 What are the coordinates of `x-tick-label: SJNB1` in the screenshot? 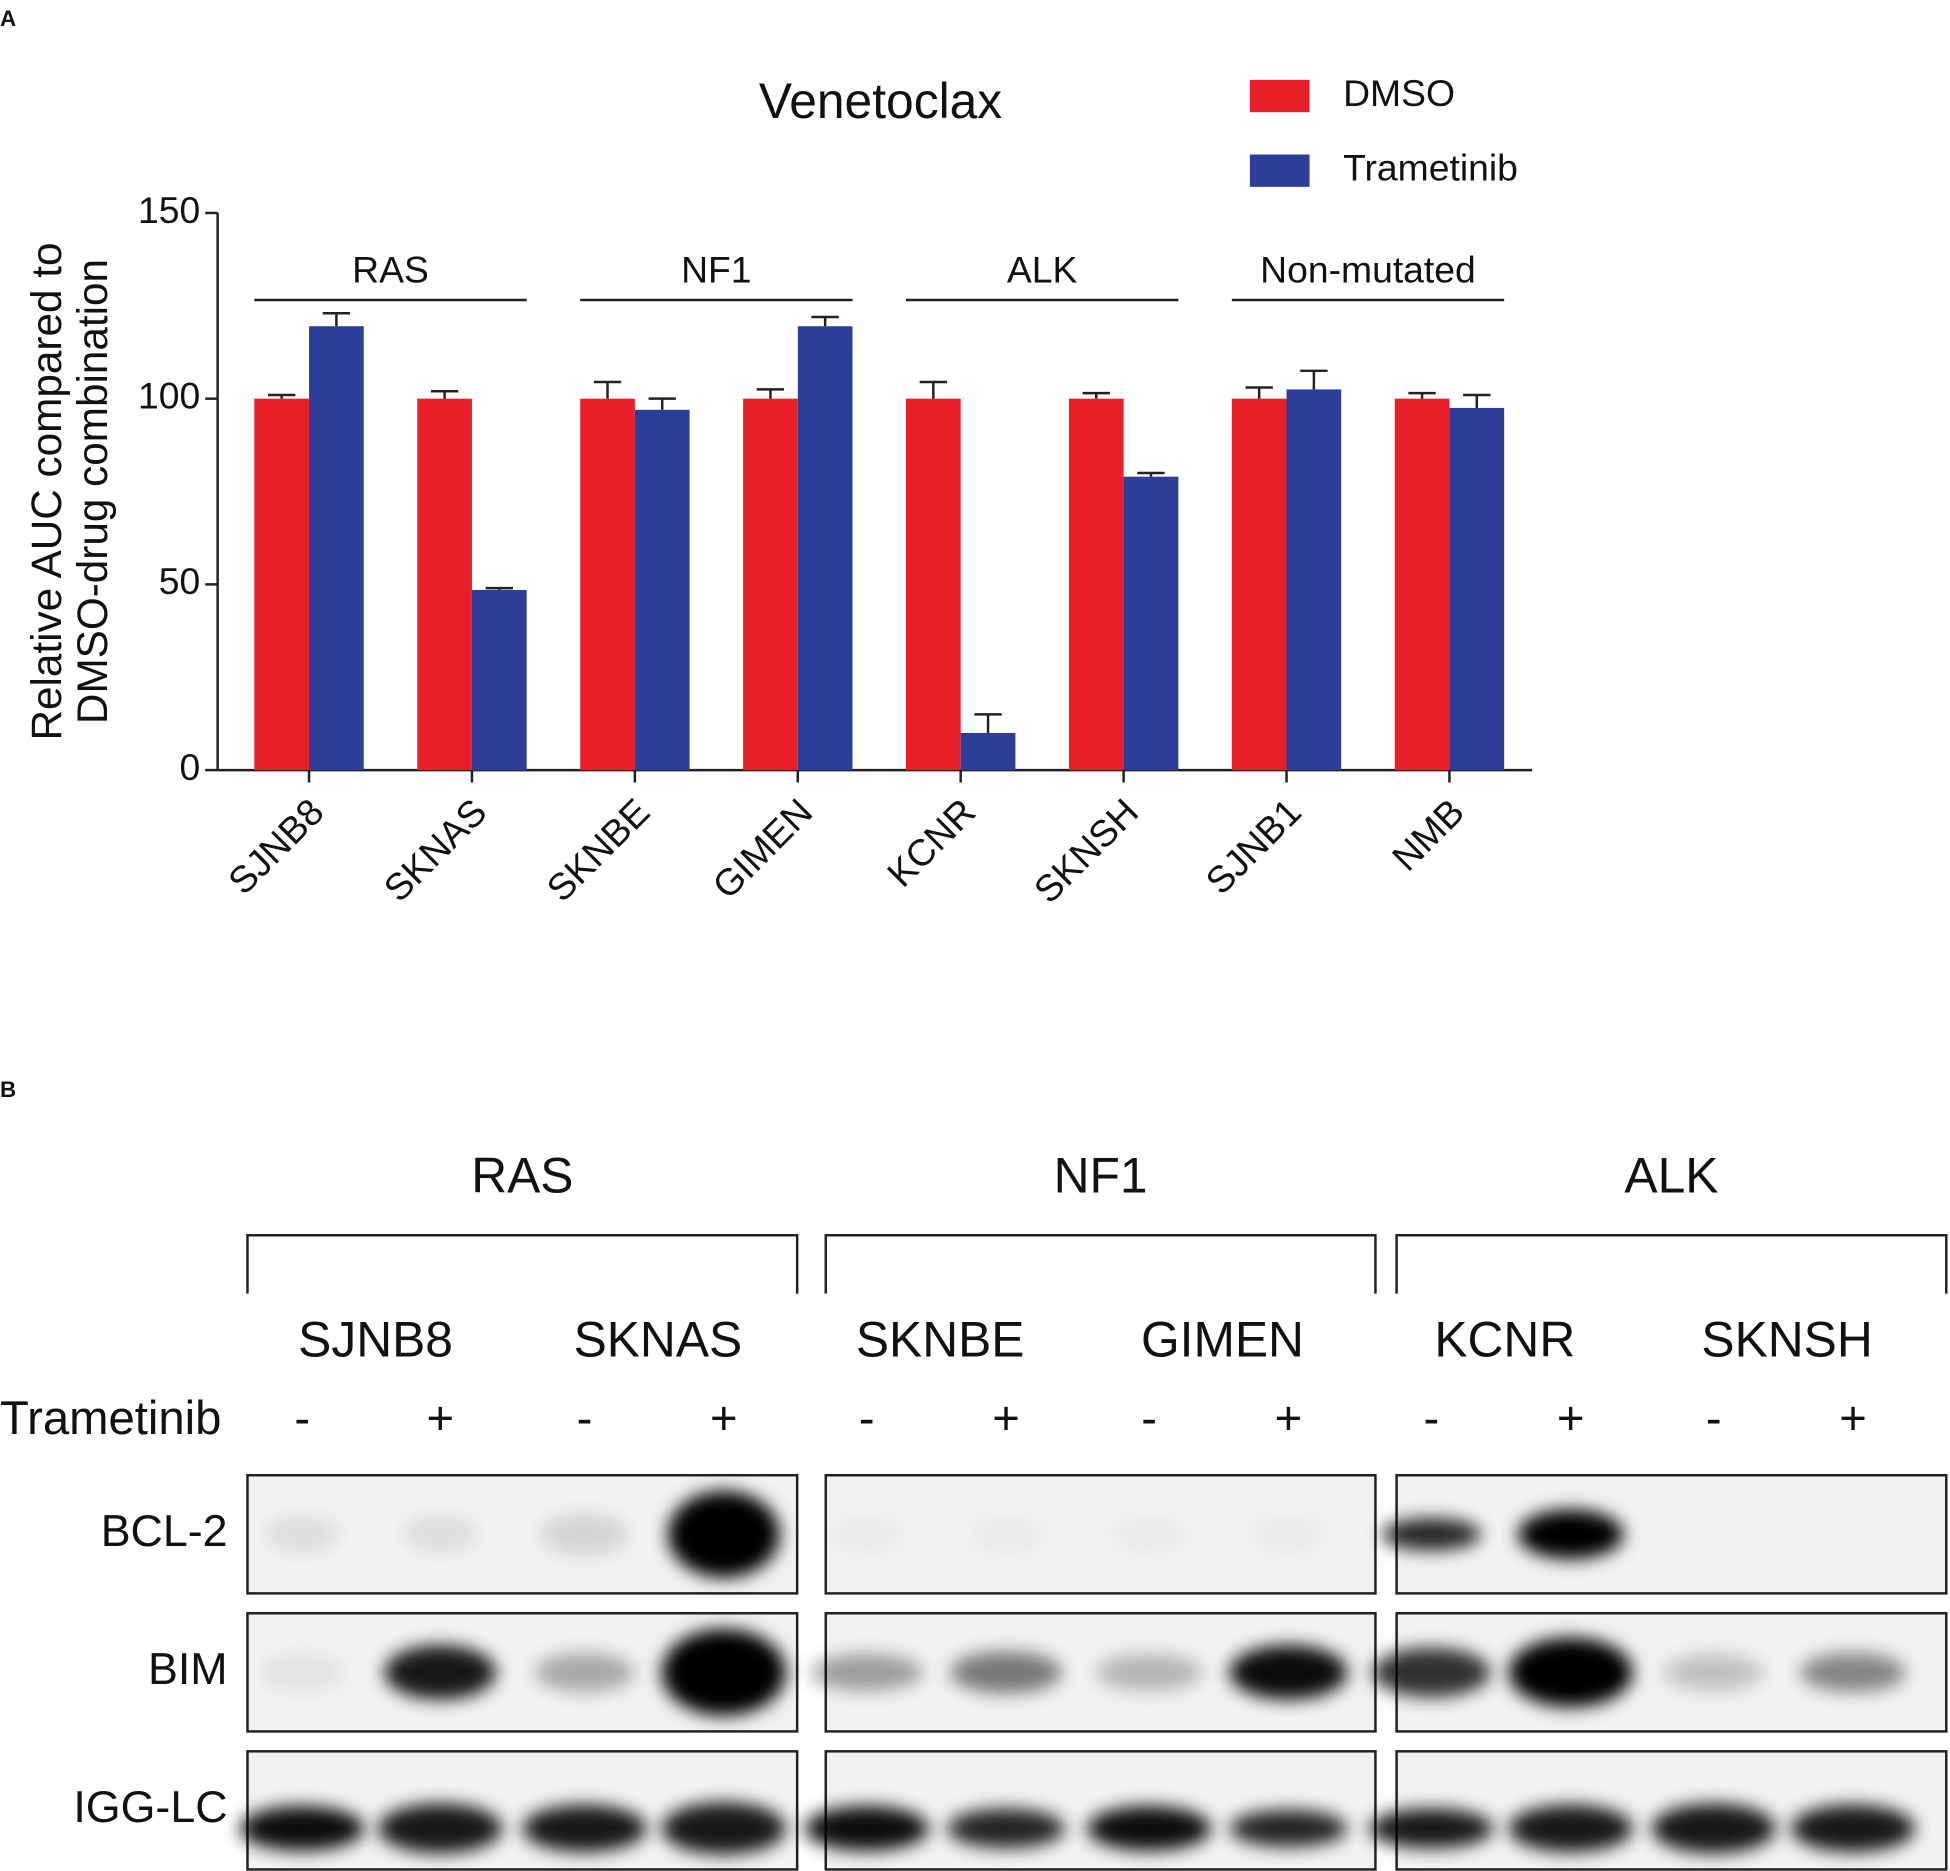 It's located at (1253, 846).